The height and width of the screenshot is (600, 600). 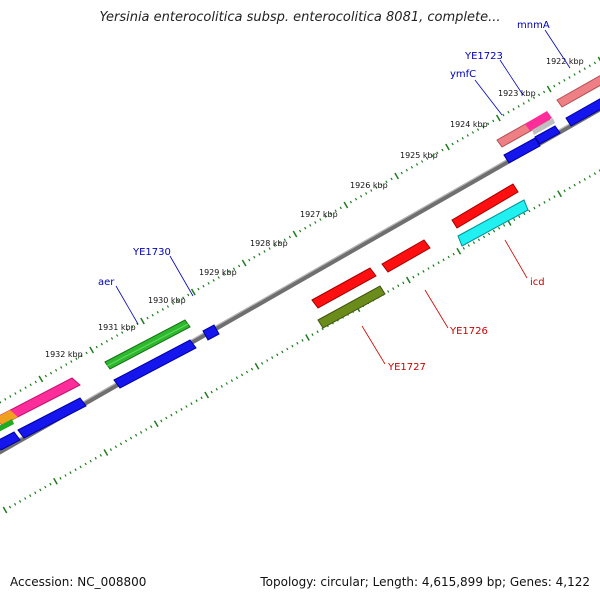 I want to click on gene-grey-small, so click(x=543, y=126).